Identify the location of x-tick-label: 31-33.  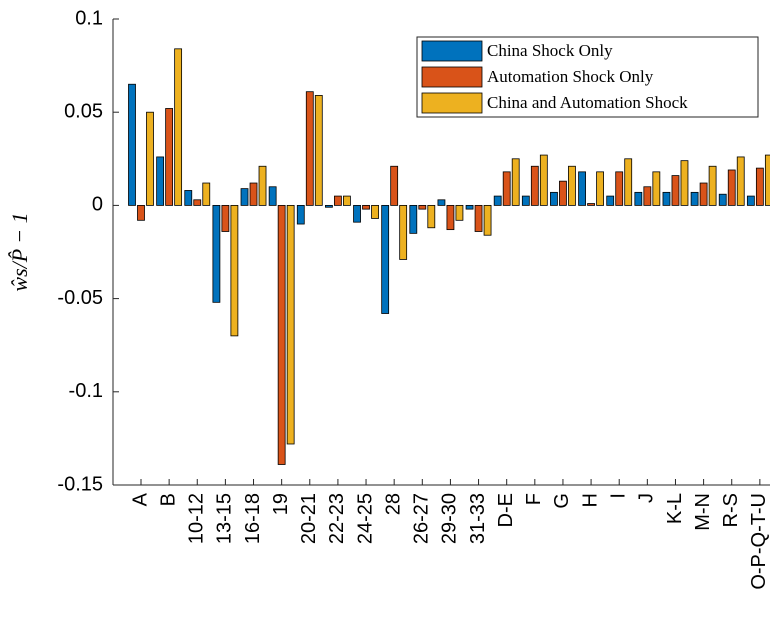
(478, 518).